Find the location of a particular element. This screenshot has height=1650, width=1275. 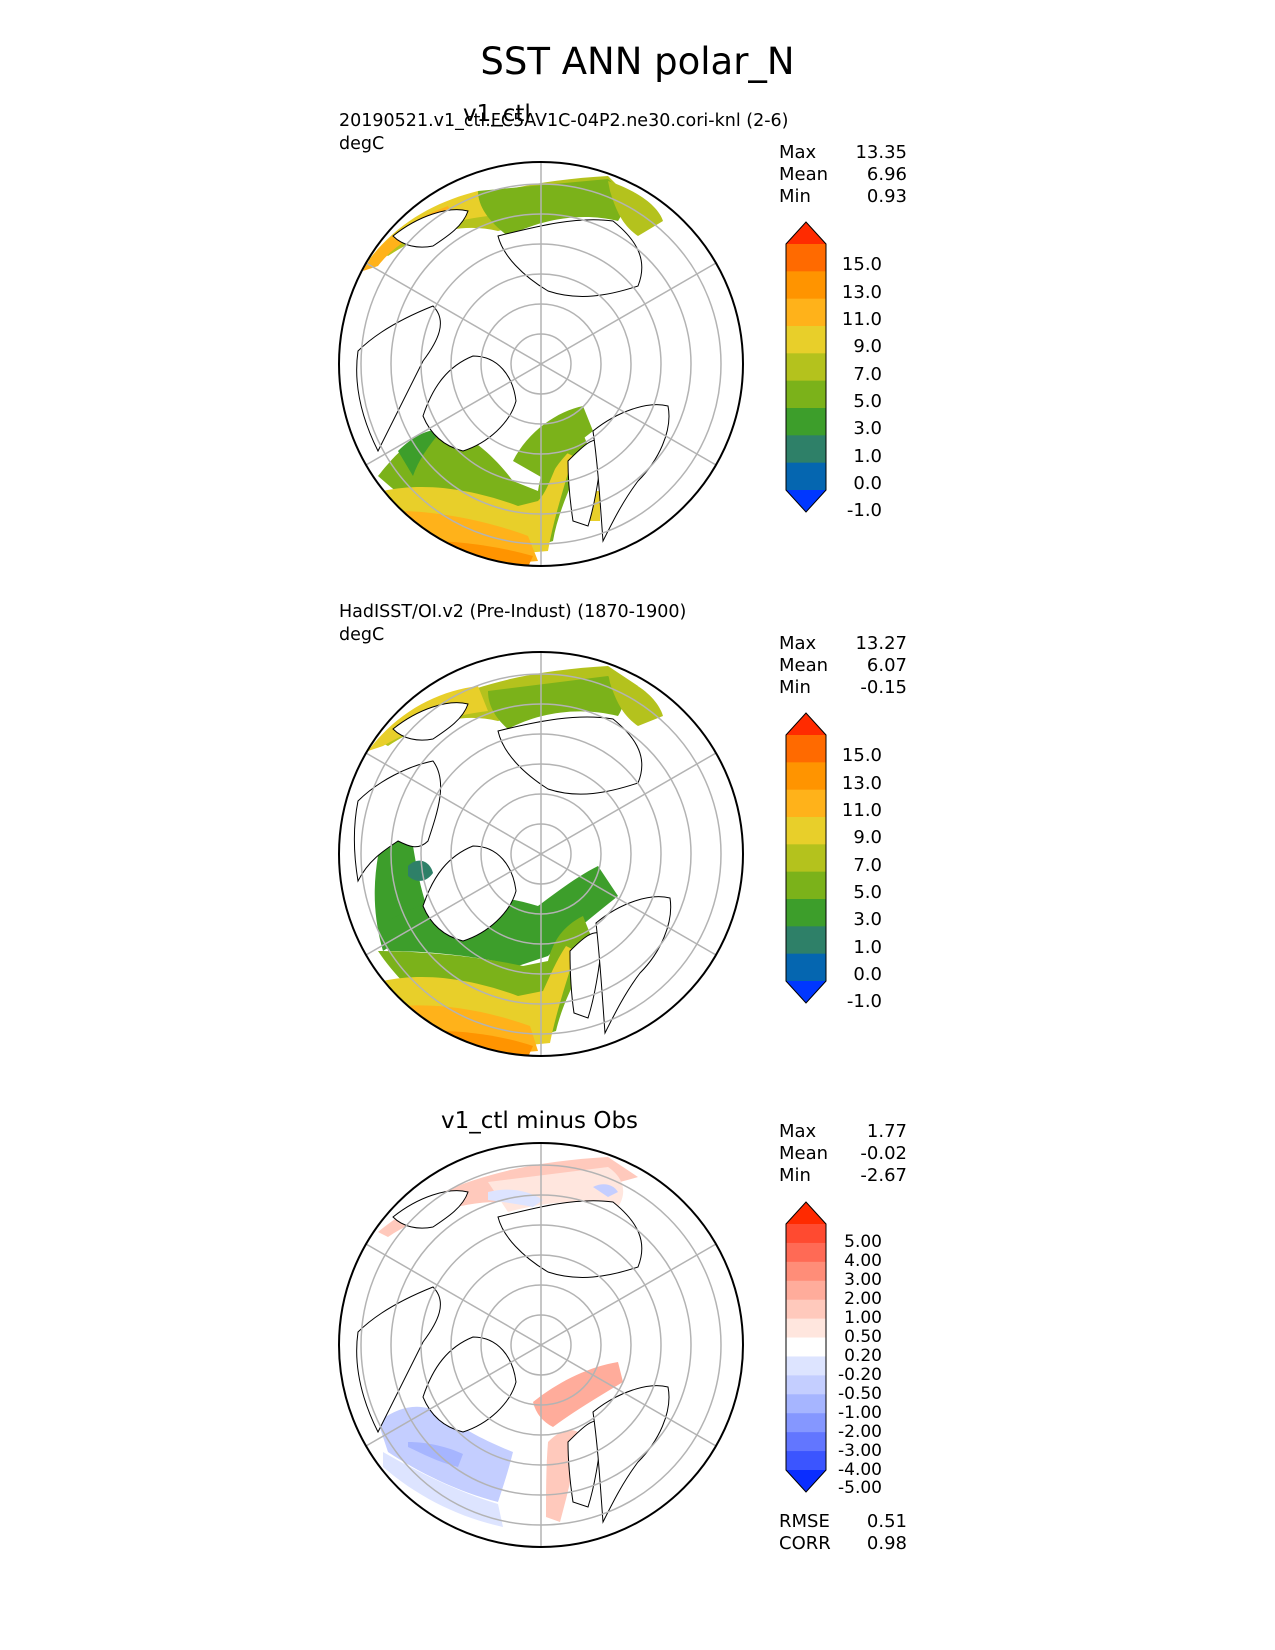

land-canada is located at coordinates (397, 821).